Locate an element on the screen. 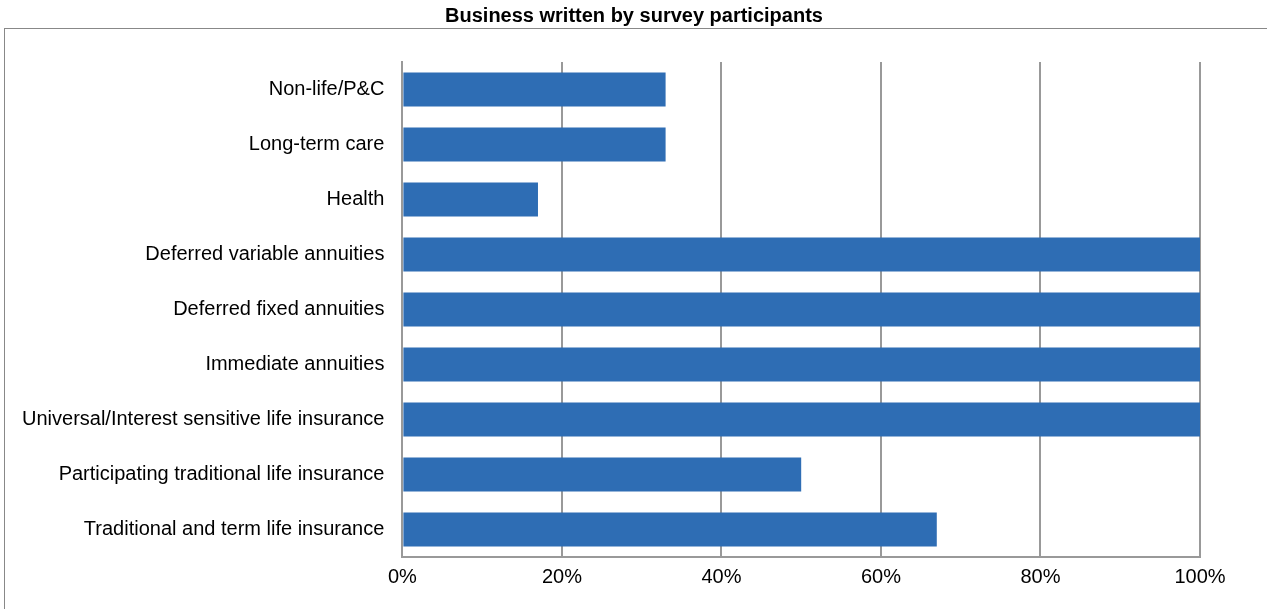  y-tick-label: Health is located at coordinates (355, 198).